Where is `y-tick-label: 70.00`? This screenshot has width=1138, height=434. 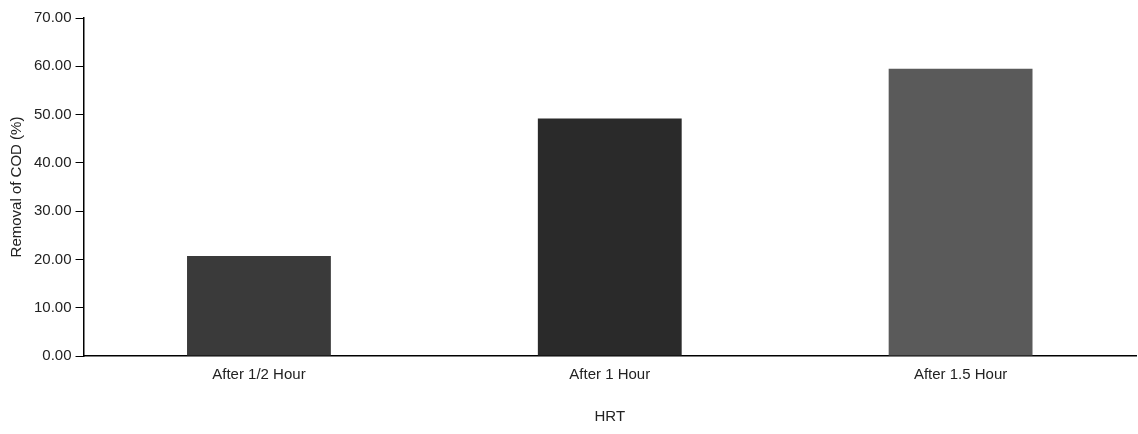
y-tick-label: 70.00 is located at coordinates (52, 17).